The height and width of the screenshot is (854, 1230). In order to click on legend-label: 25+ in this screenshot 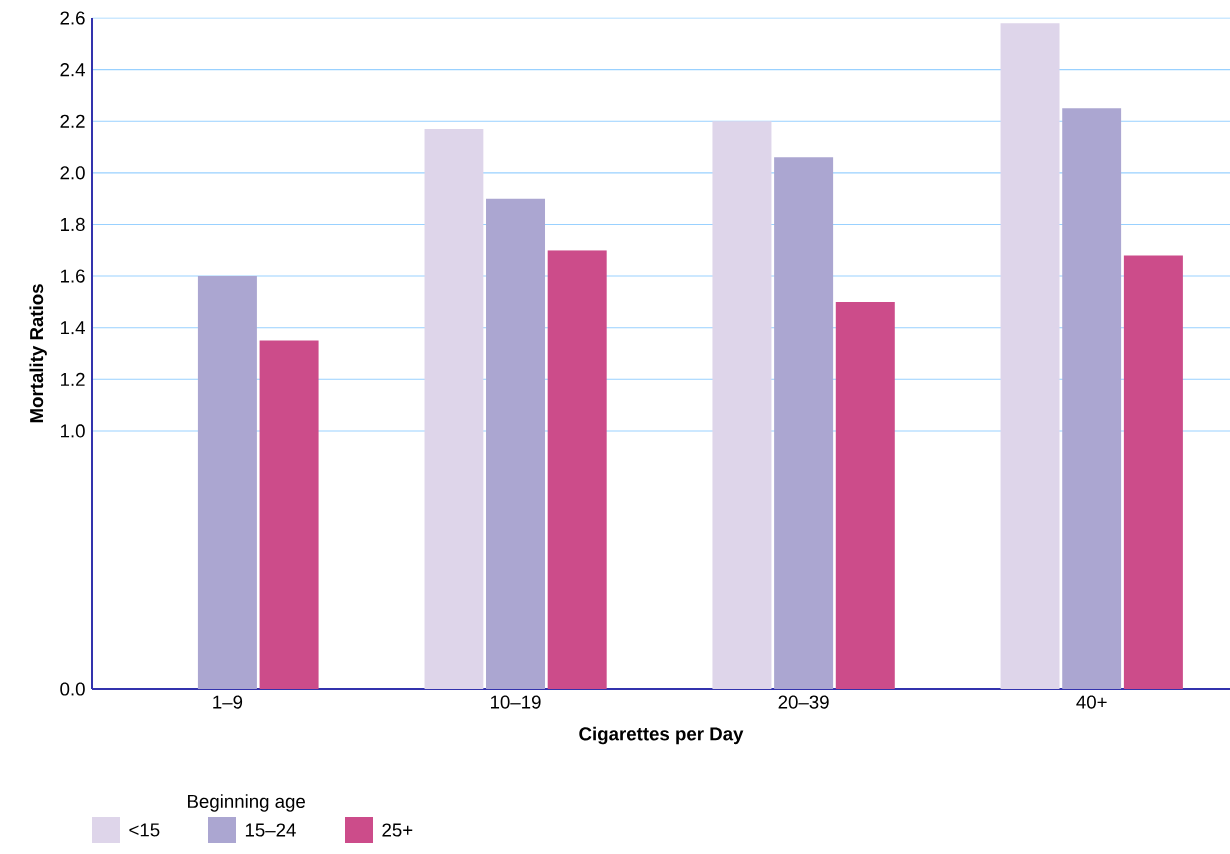, I will do `click(397, 830)`.